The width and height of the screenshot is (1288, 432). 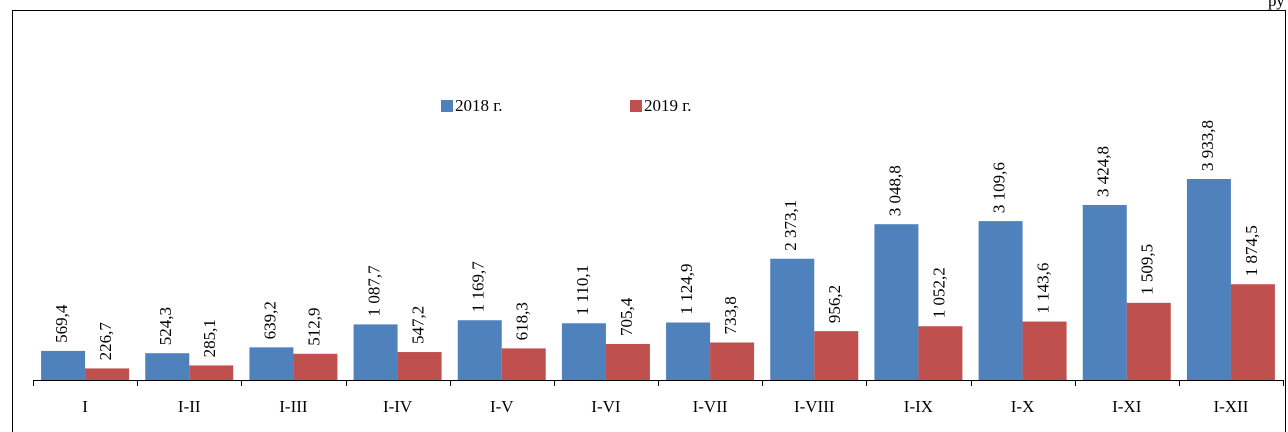 I want to click on value-label: 569,4, so click(x=61, y=323).